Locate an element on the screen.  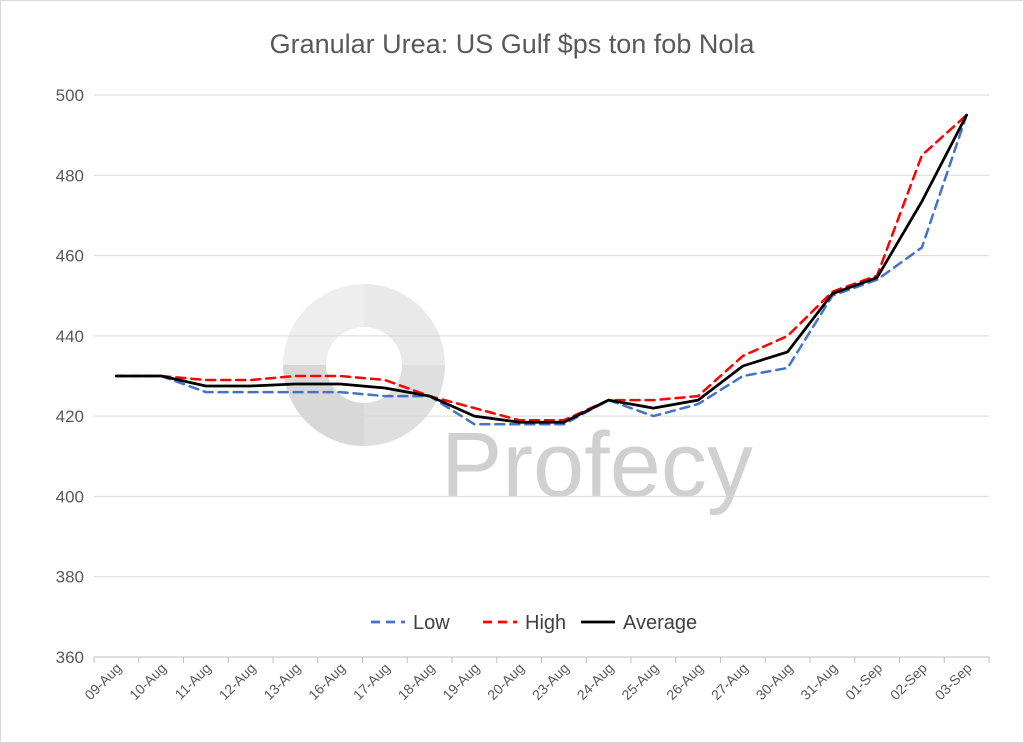
y-tick-label: 460 is located at coordinates (70, 256).